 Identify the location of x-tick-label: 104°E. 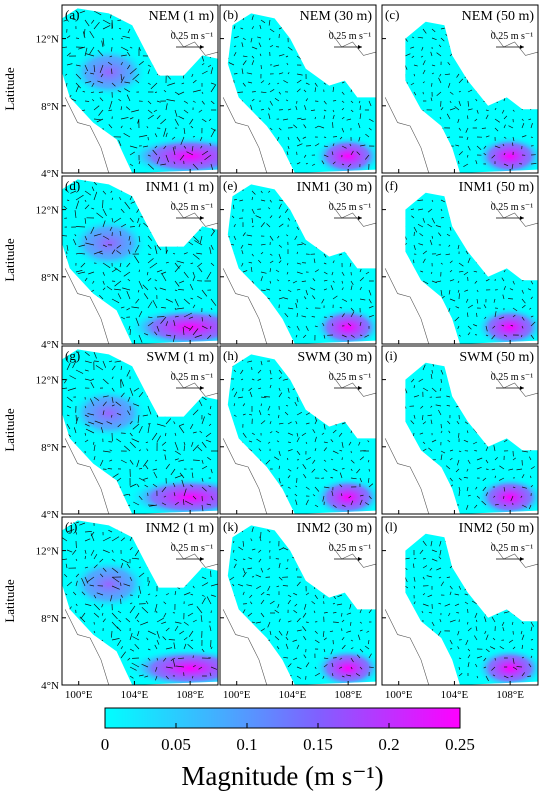
(135, 695).